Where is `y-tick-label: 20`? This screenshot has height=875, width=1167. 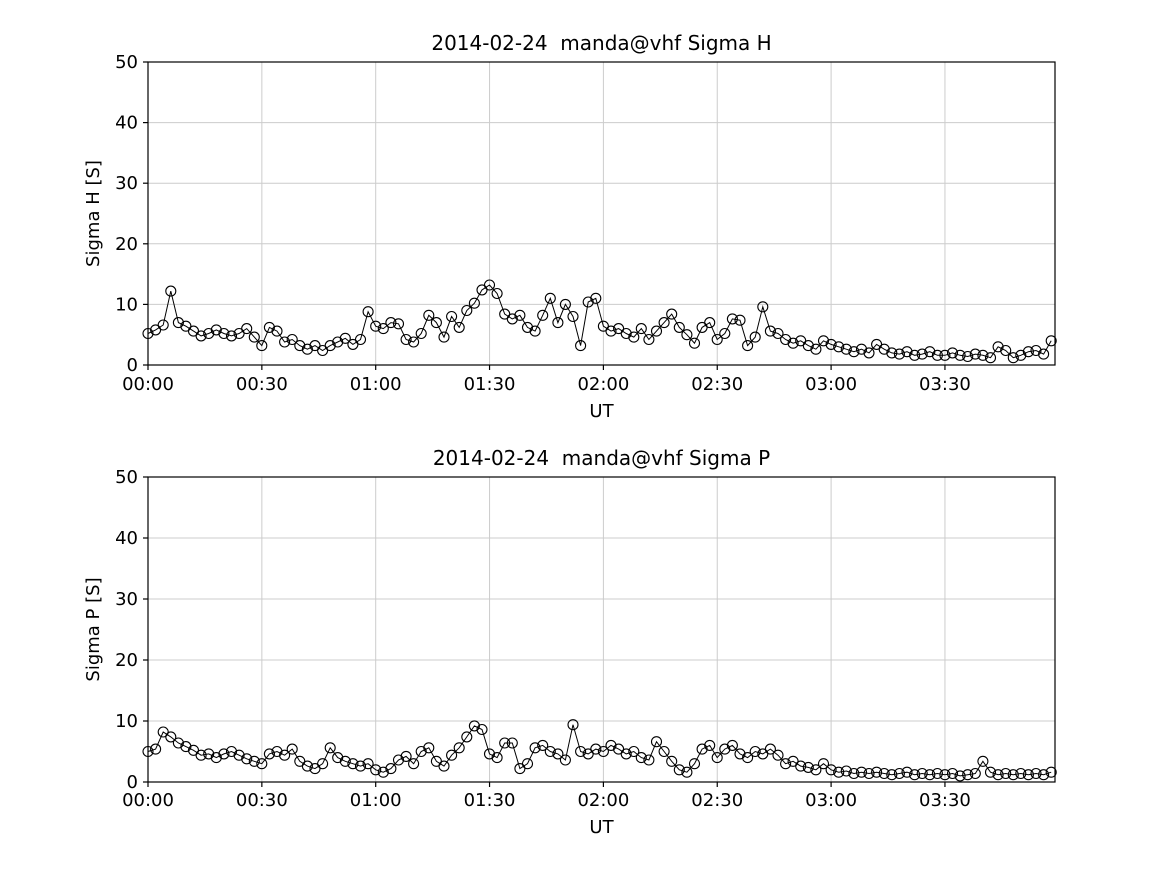
y-tick-label: 20 is located at coordinates (126, 660).